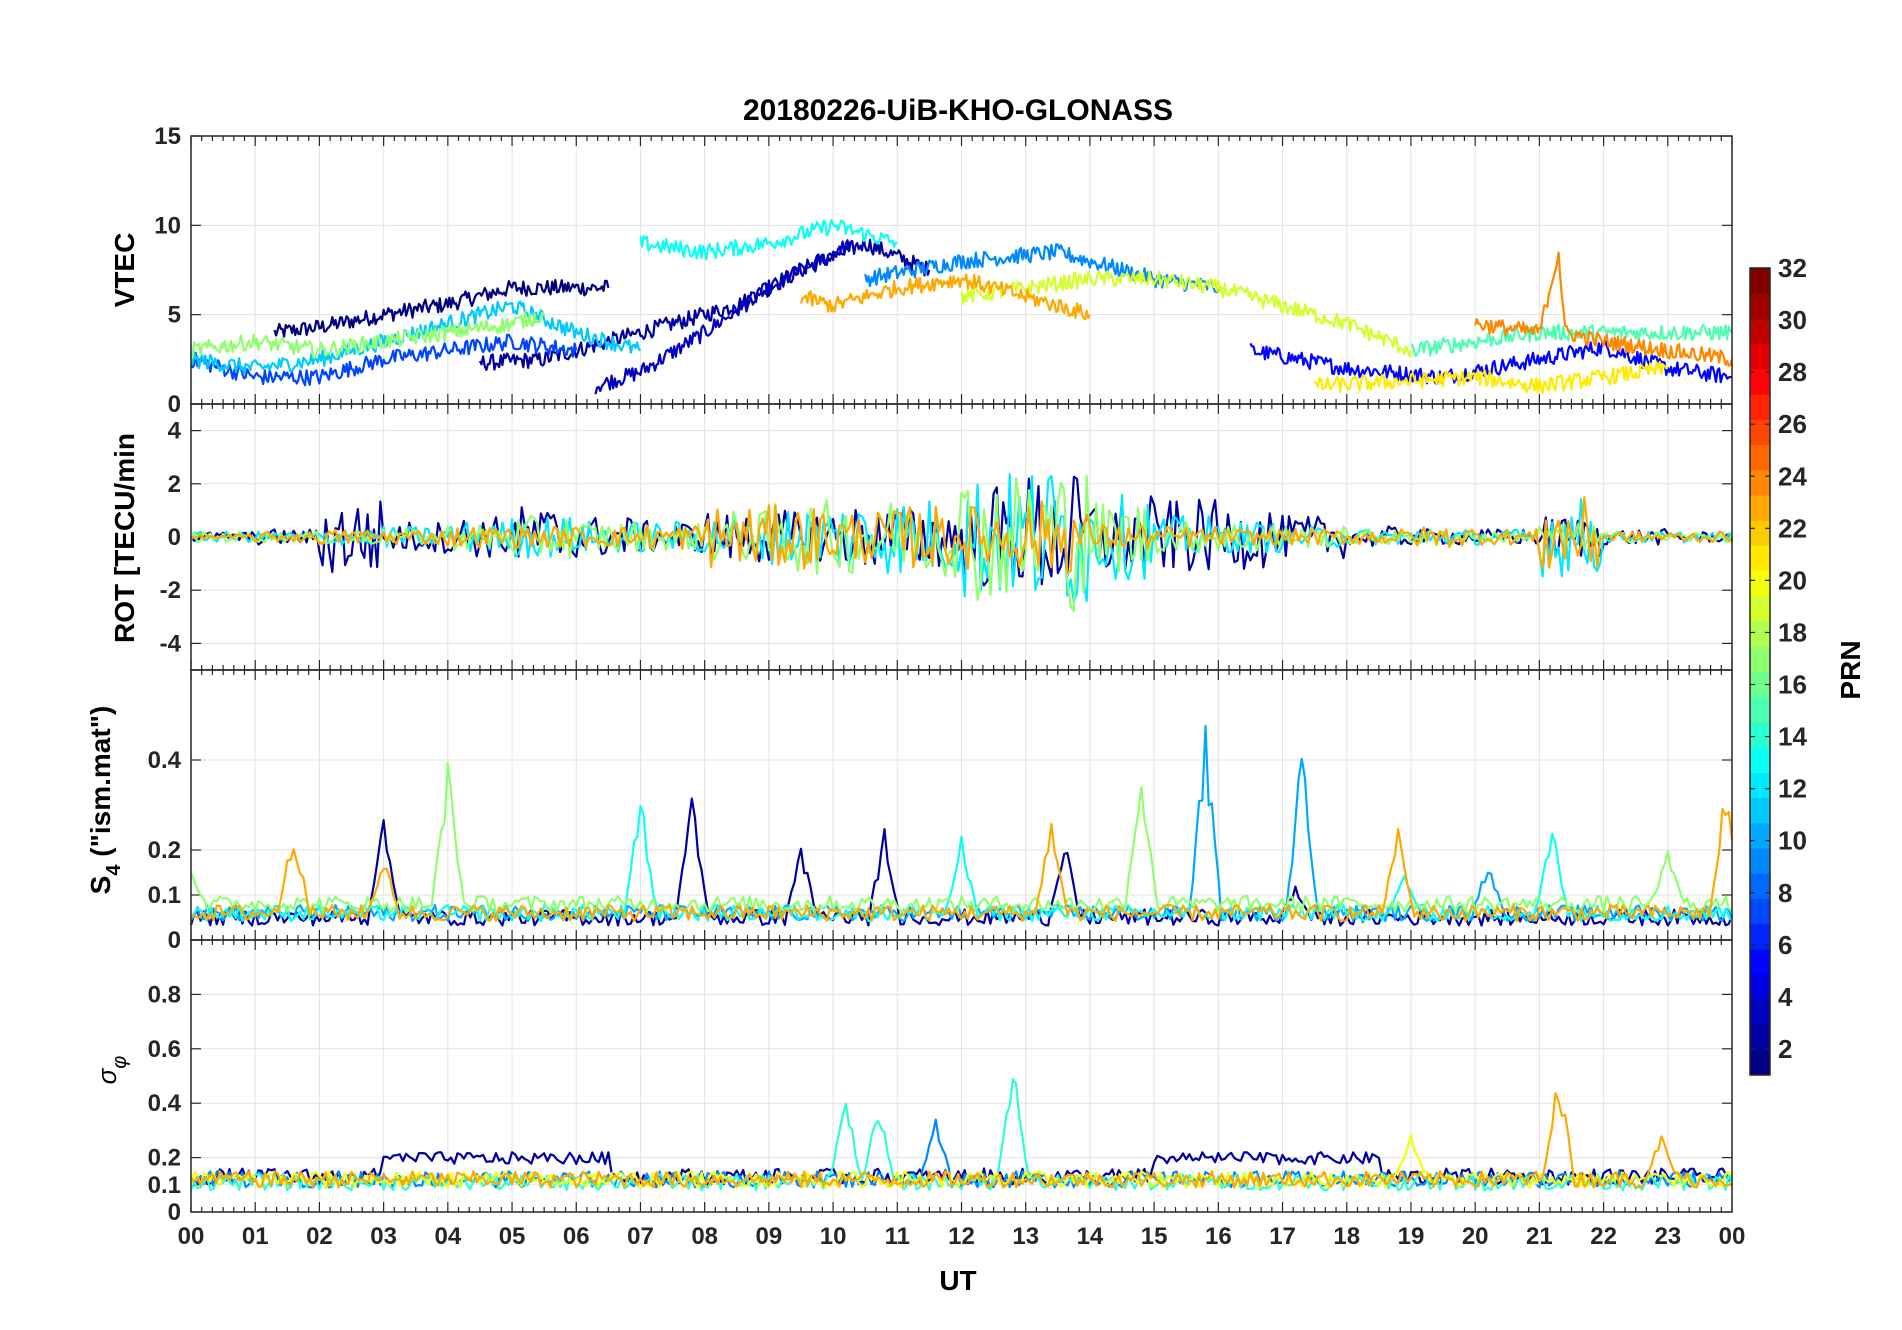 The image size is (1902, 1330). Describe the element at coordinates (124, 538) in the screenshot. I see `y-axis-label-rot: ROT [TECU/min` at that location.